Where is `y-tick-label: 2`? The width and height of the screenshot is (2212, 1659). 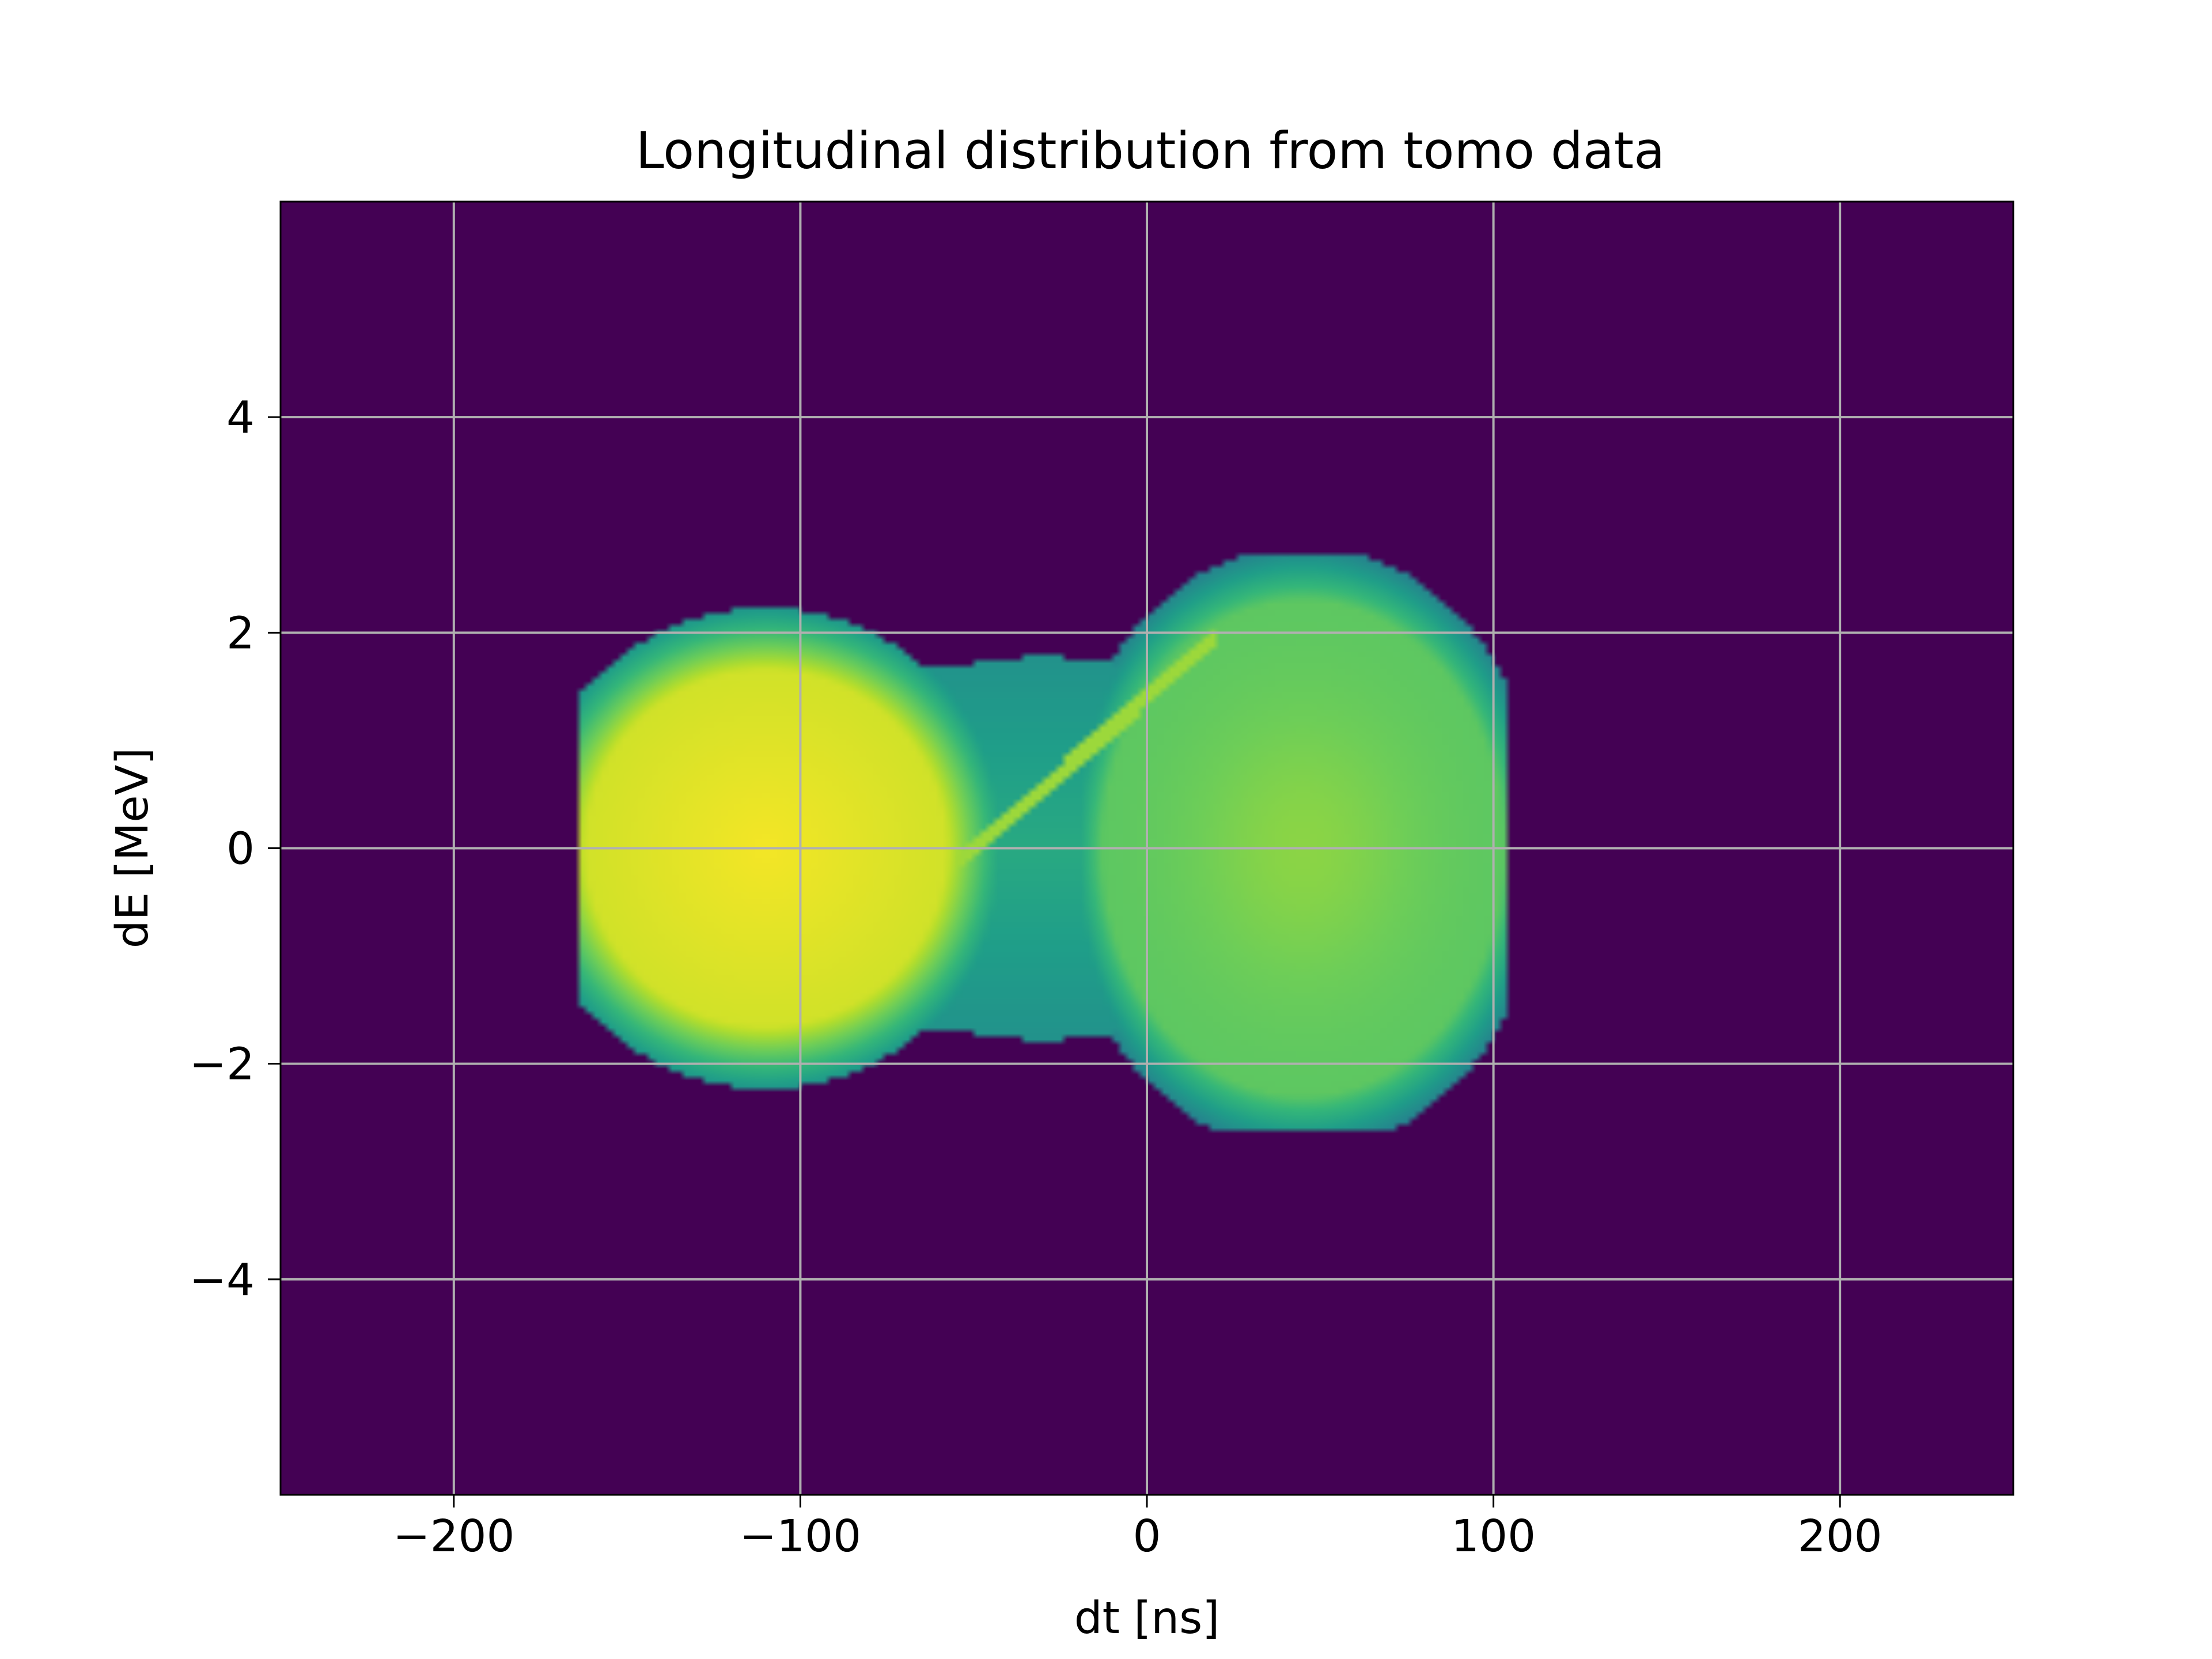 y-tick-label: 2 is located at coordinates (240, 633).